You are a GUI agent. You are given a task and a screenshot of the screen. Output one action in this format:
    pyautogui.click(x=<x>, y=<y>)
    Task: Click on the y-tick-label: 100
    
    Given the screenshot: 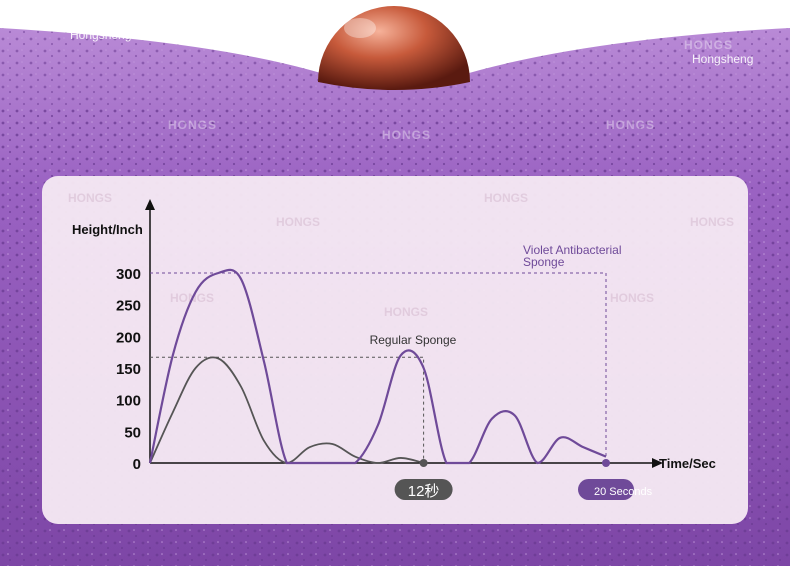 What is the action you would take?
    pyautogui.click(x=128, y=401)
    